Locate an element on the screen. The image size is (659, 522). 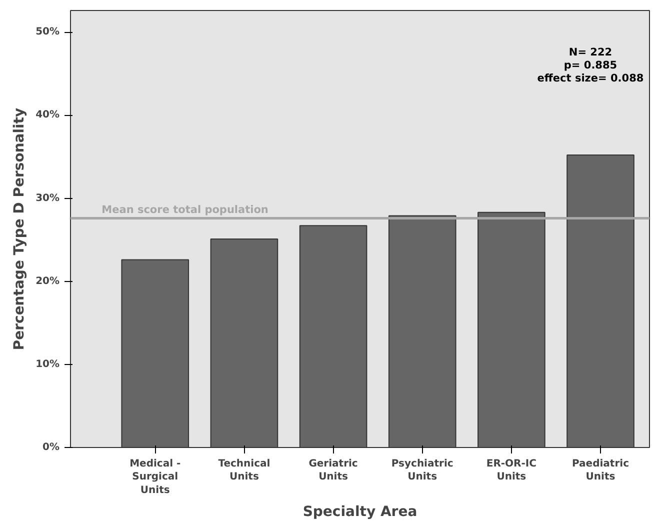
x-tick-label: Geriatric Units is located at coordinates (333, 470).